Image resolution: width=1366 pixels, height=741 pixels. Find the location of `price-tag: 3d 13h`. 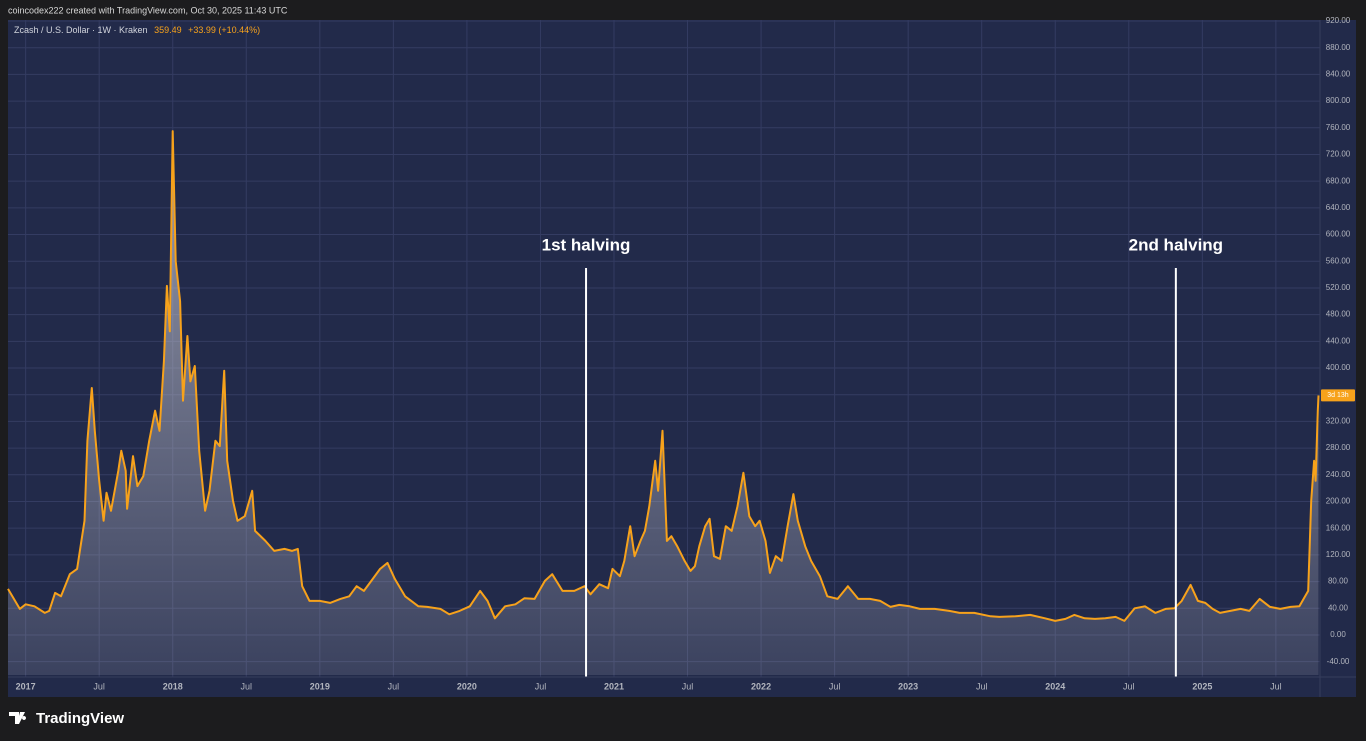

price-tag: 3d 13h is located at coordinates (1338, 395).